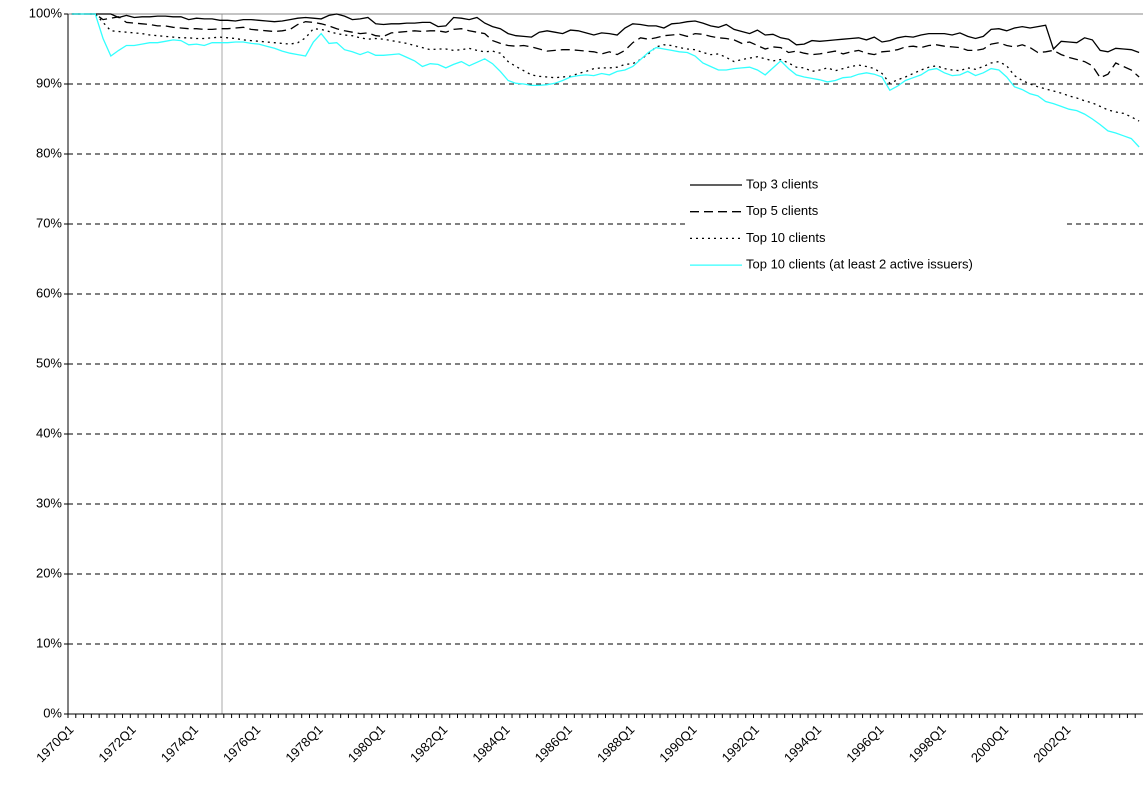 Image resolution: width=1143 pixels, height=789 pixels. Describe the element at coordinates (49, 432) in the screenshot. I see `y-tick-label: 40%` at that location.